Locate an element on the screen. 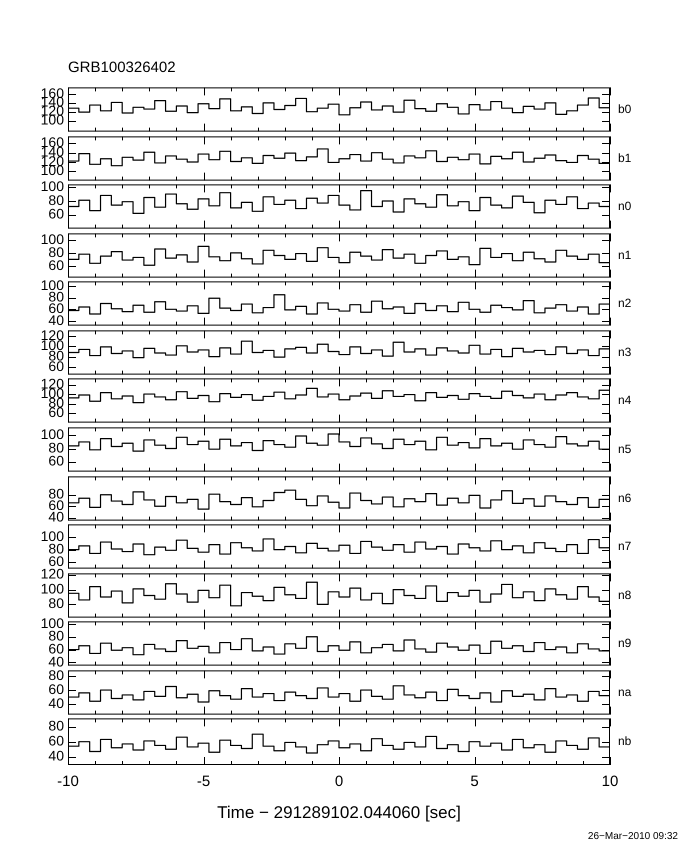 This screenshot has height=850, width=680. legend-label: b0 is located at coordinates (625, 109).